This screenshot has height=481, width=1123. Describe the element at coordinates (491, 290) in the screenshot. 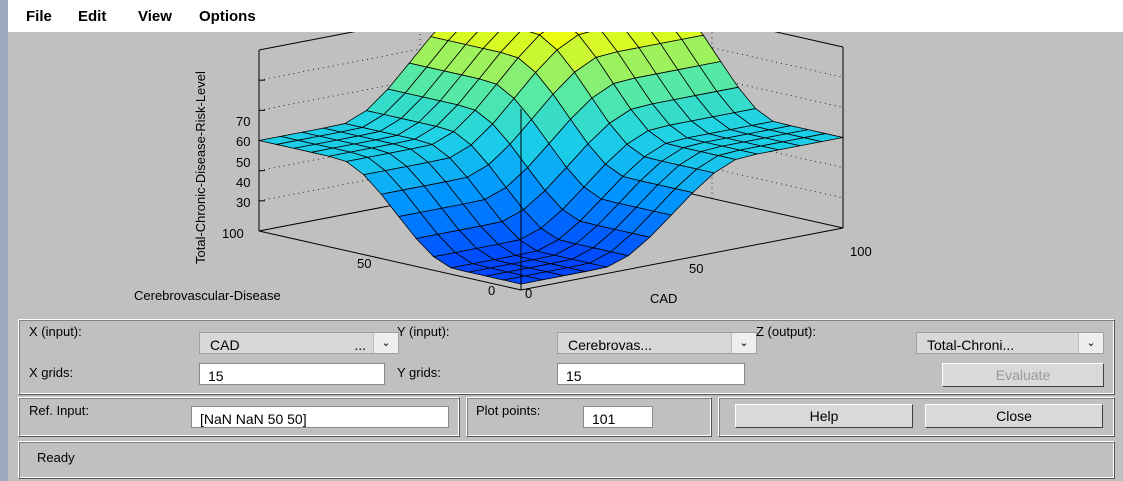

I see `y-tick-0: 0` at that location.